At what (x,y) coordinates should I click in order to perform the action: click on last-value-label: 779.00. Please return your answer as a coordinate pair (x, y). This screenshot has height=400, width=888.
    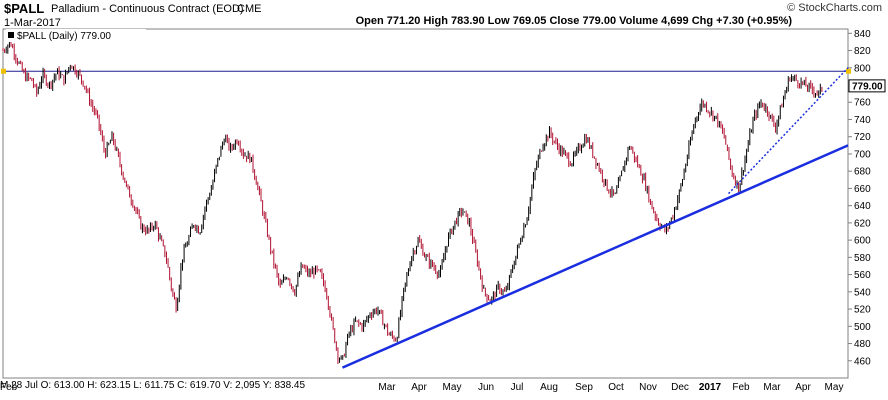
    Looking at the image, I should click on (867, 86).